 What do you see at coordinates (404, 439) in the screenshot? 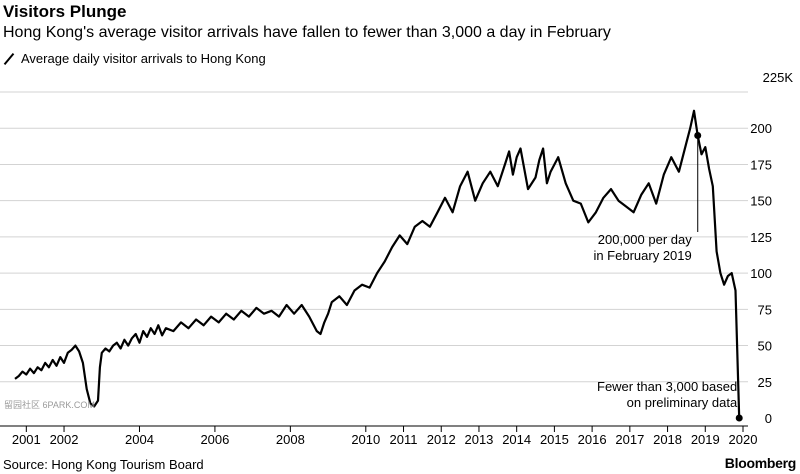
I see `x-tick-label: 2011` at bounding box center [404, 439].